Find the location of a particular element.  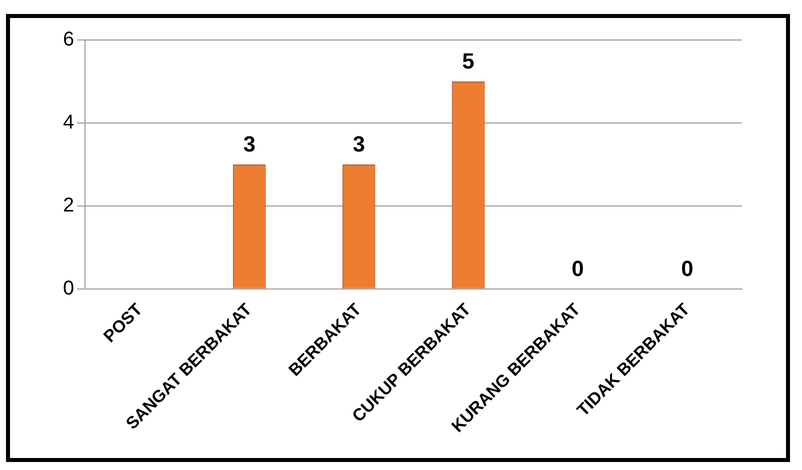

y-tick-label: 0 is located at coordinates (68, 288).